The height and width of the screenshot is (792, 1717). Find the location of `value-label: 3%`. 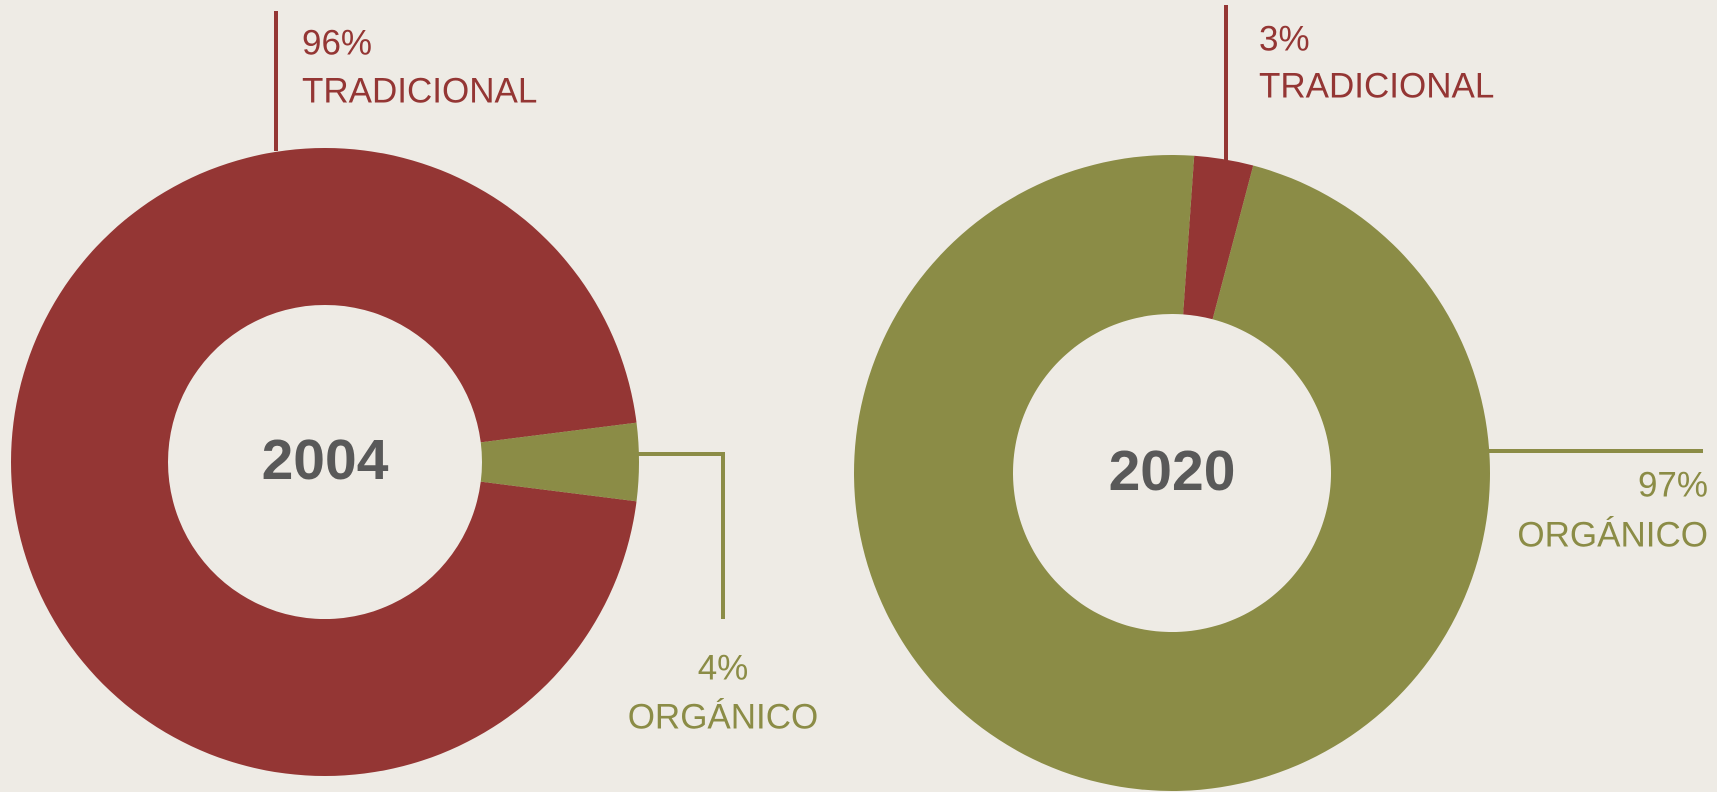

value-label: 3% is located at coordinates (1284, 38).